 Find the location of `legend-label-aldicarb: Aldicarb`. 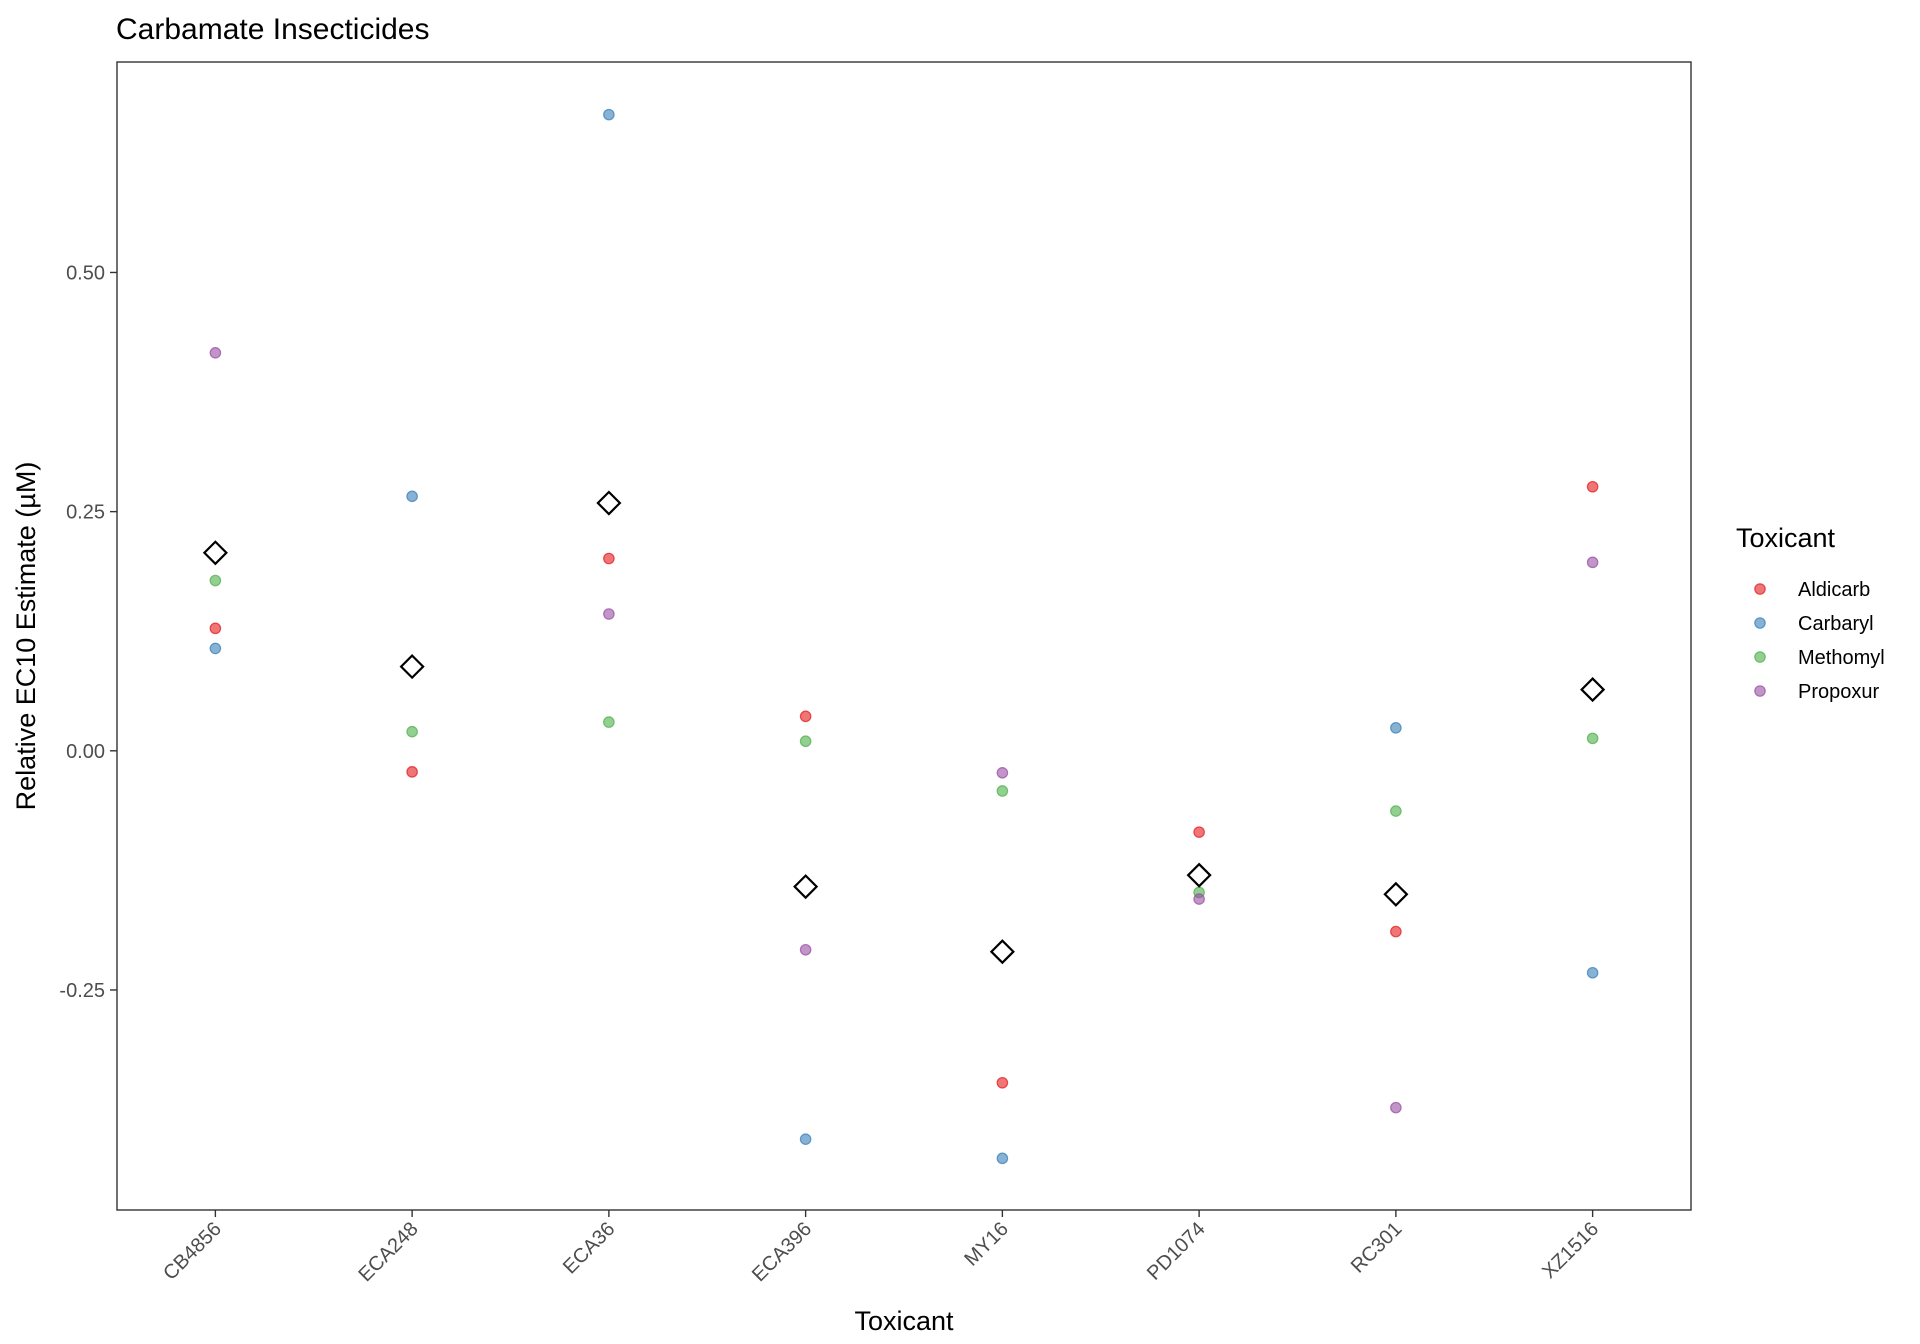

legend-label-aldicarb: Aldicarb is located at coordinates (1834, 590).